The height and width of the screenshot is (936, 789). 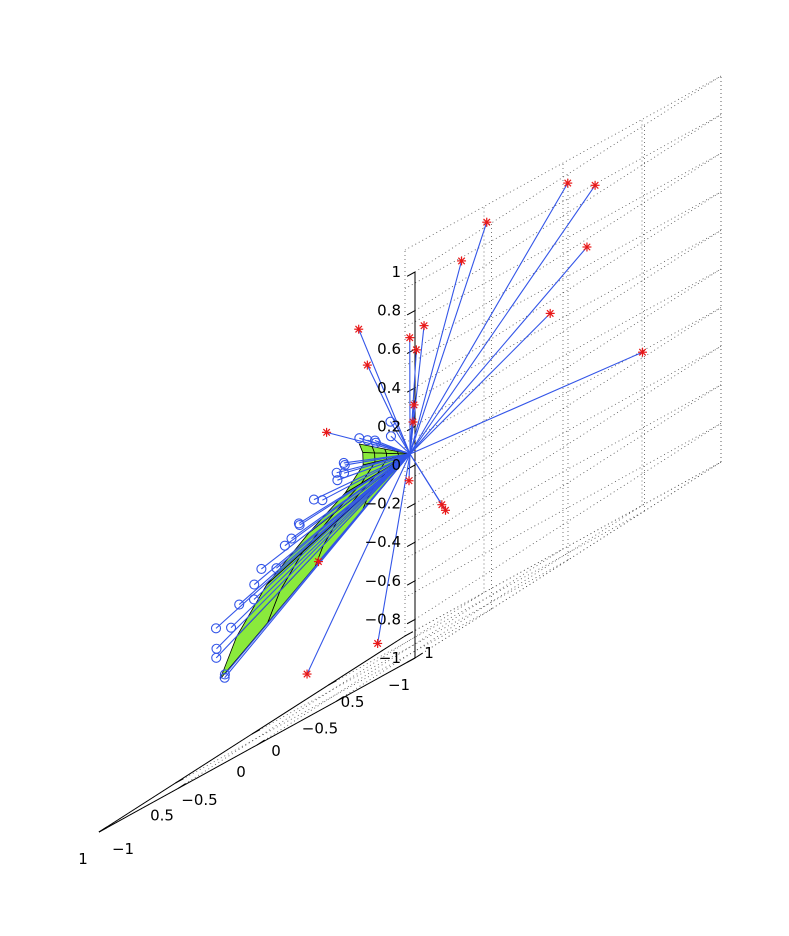 I want to click on y-tick-label: 1, so click(x=429, y=653).